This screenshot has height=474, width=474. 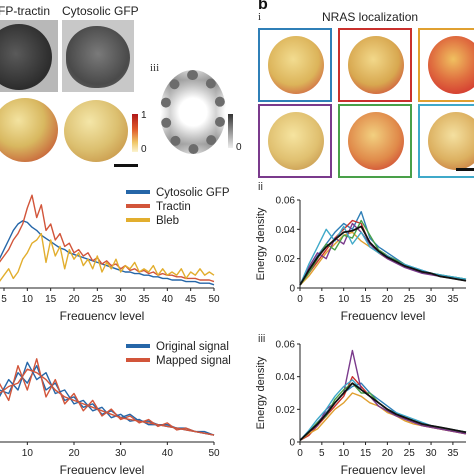 What do you see at coordinates (135, 133) in the screenshot?
I see `energy-colorbar` at bounding box center [135, 133].